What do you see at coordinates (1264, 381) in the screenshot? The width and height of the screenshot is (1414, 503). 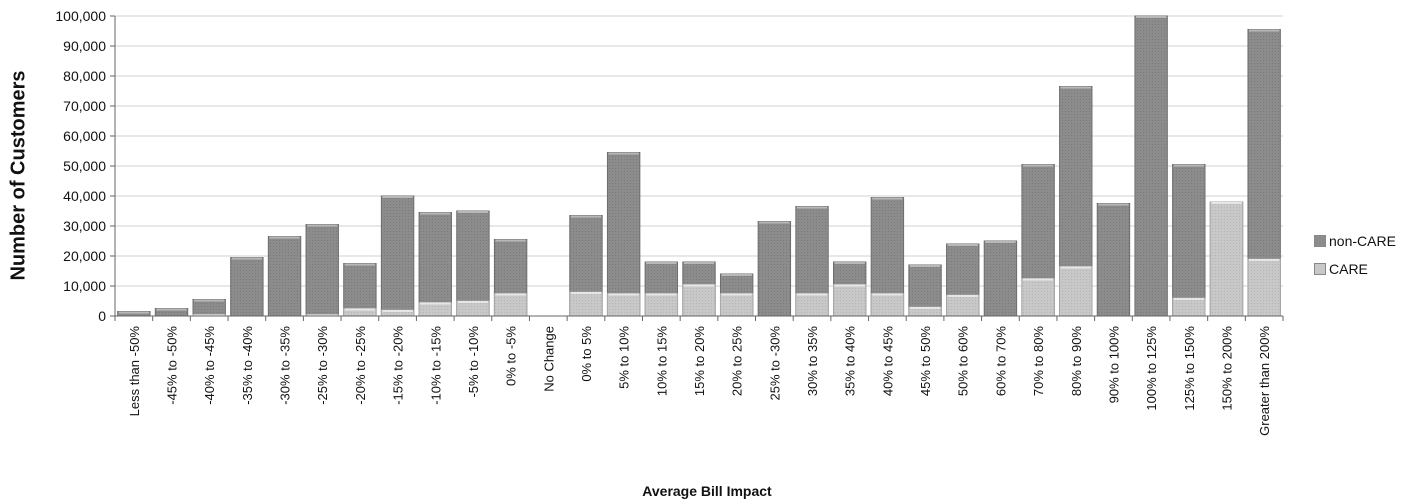 I see `x-tick-label: Greater than 200%` at bounding box center [1264, 381].